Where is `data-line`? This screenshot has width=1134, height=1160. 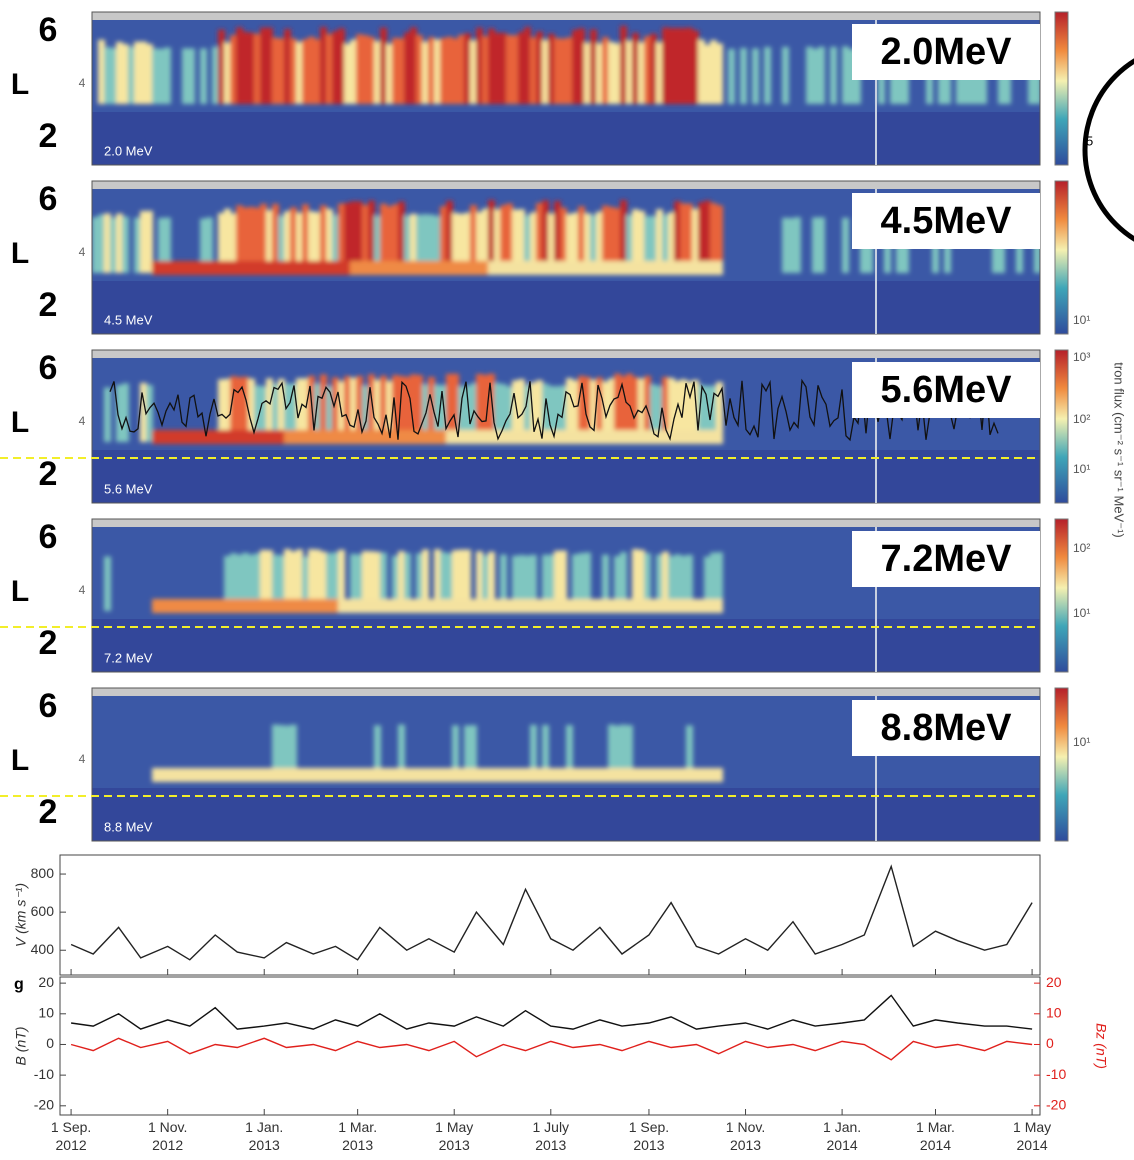
data-line is located at coordinates (551, 1049).